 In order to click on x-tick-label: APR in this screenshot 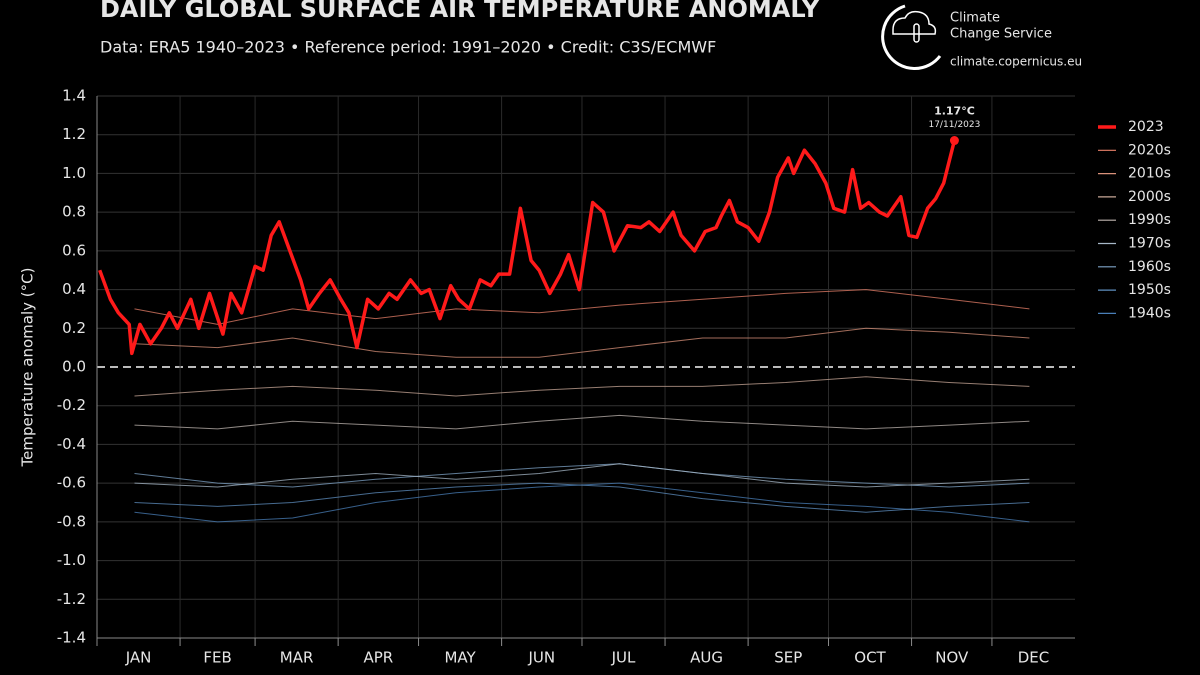, I will do `click(378, 658)`.